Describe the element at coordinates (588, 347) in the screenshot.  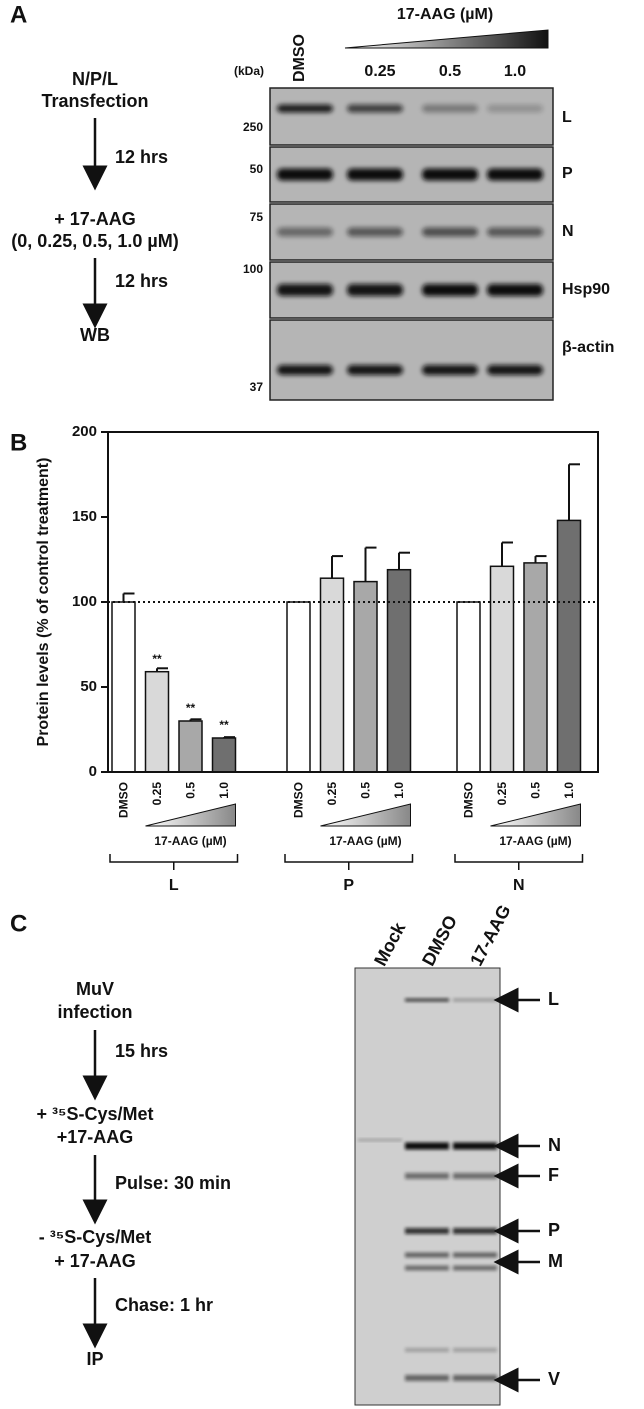
I see `protein-label: β-actin` at that location.